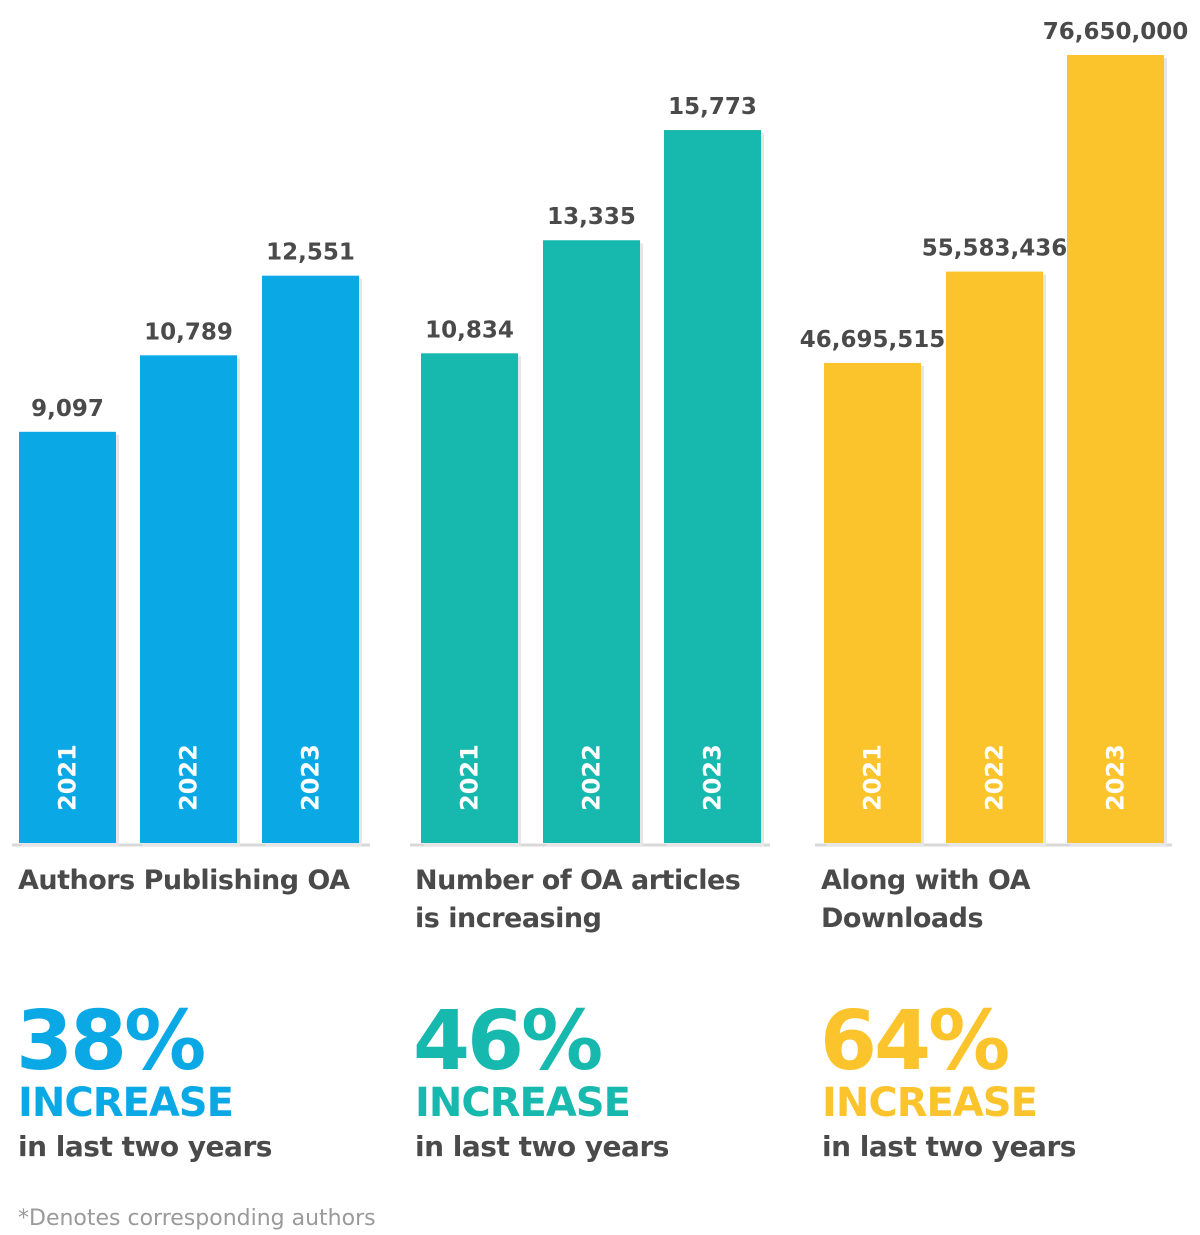 This screenshot has width=1200, height=1235. What do you see at coordinates (949, 1146) in the screenshot?
I see `stat-3-period: in last two years` at bounding box center [949, 1146].